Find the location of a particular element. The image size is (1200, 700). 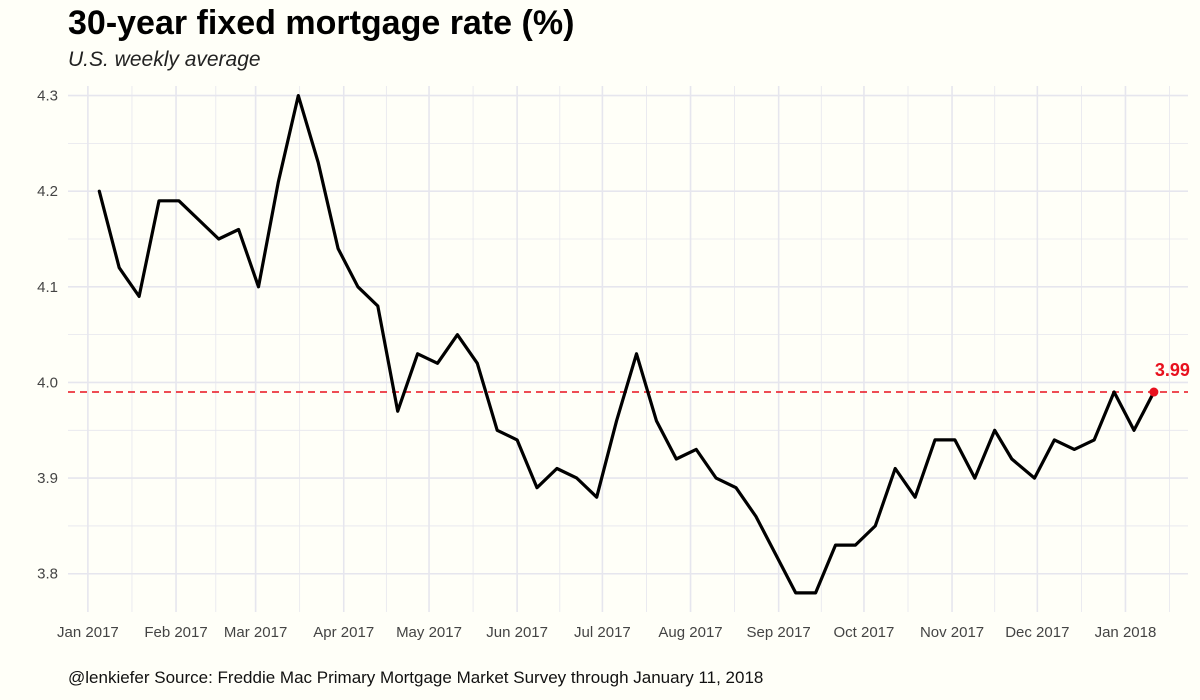

y-tick-label: 4.1 is located at coordinates (47, 287).